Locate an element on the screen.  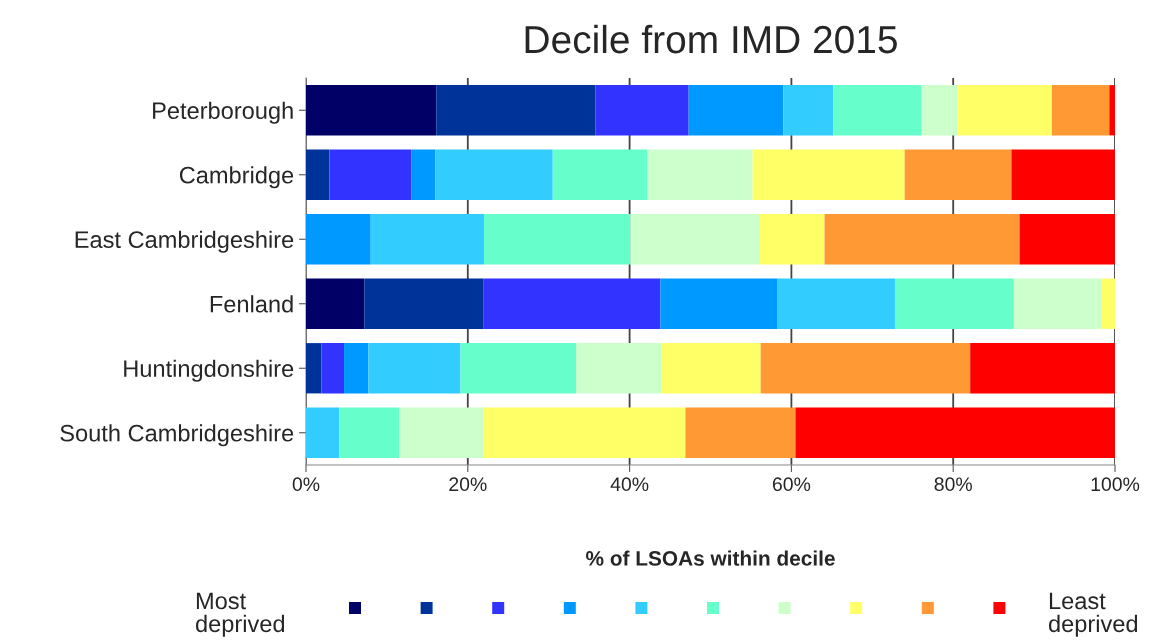
x-tick-label: 80% is located at coordinates (953, 484).